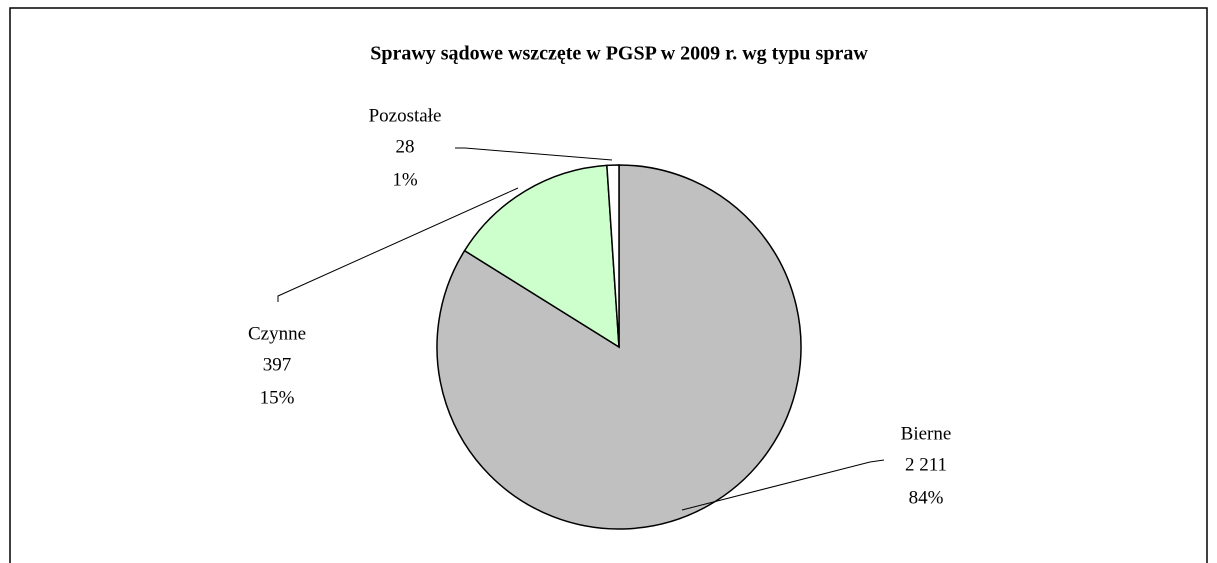 Image resolution: width=1217 pixels, height=563 pixels. I want to click on slice-label: Pozostałe, so click(405, 115).